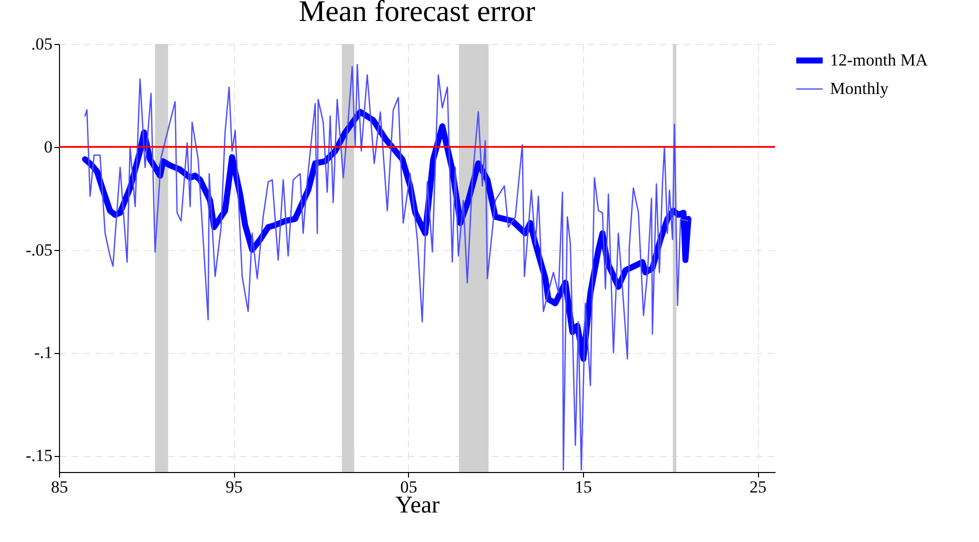 This screenshot has height=542, width=979. Describe the element at coordinates (234, 487) in the screenshot. I see `x-tick-label: 95` at that location.